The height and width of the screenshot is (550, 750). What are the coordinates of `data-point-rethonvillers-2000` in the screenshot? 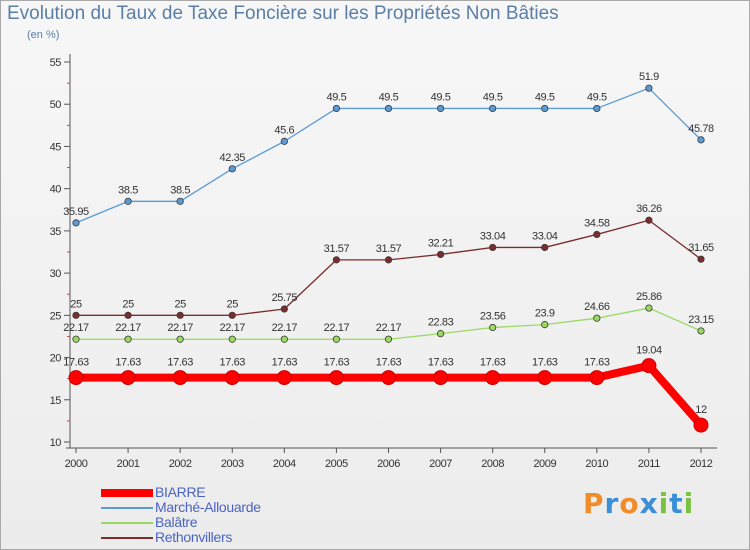 It's located at (76, 315).